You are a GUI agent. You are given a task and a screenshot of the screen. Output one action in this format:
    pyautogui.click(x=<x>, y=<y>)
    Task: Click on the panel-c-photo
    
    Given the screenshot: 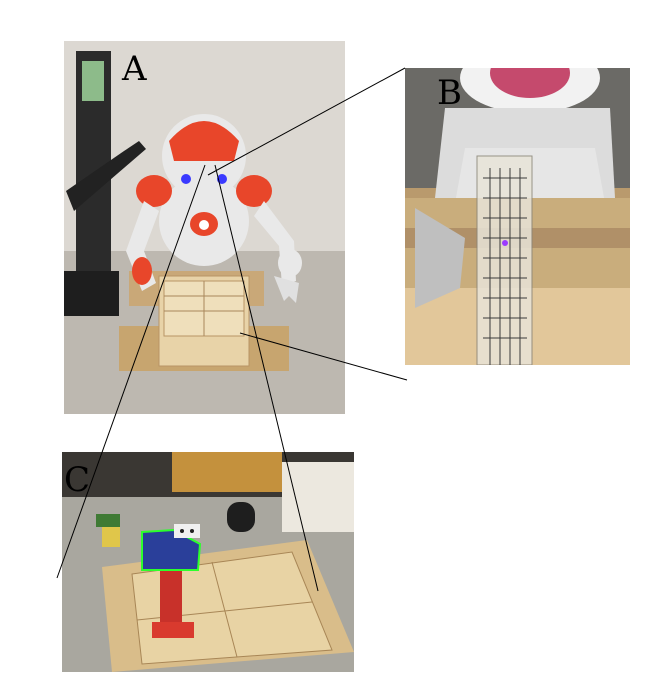 What is the action you would take?
    pyautogui.click(x=208, y=562)
    